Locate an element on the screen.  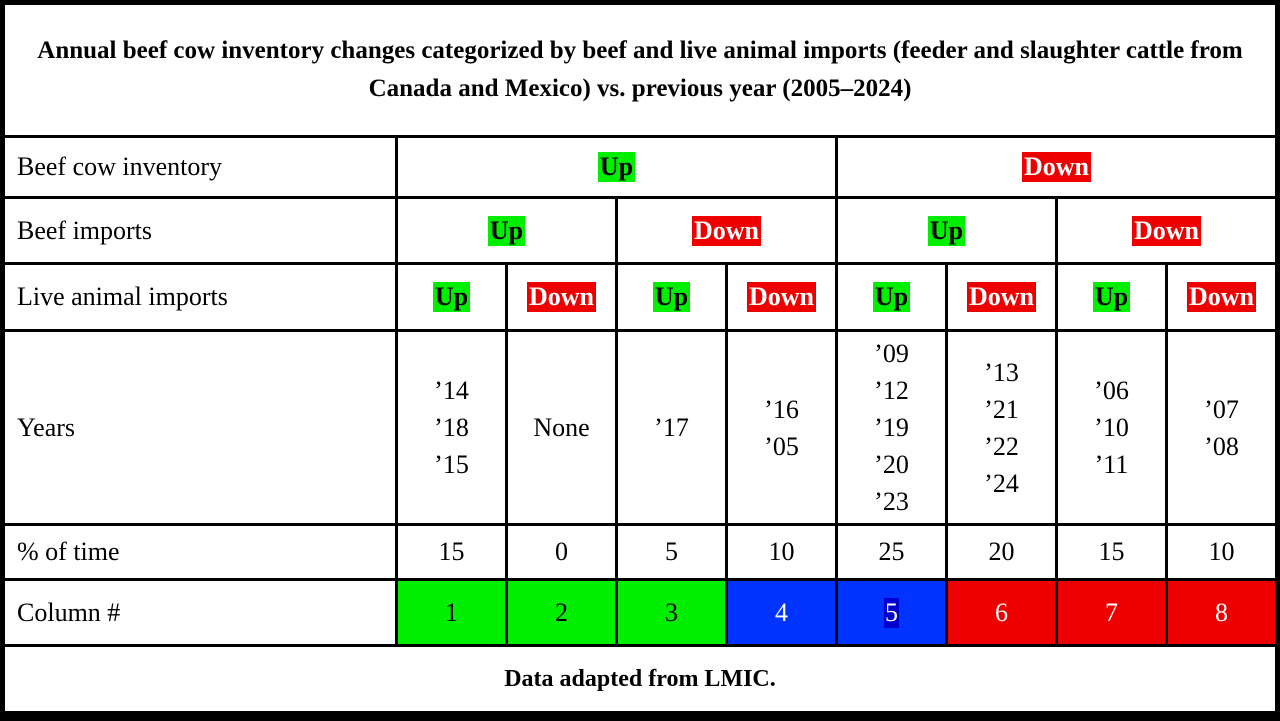
years-cell: ’17 is located at coordinates (671, 427).